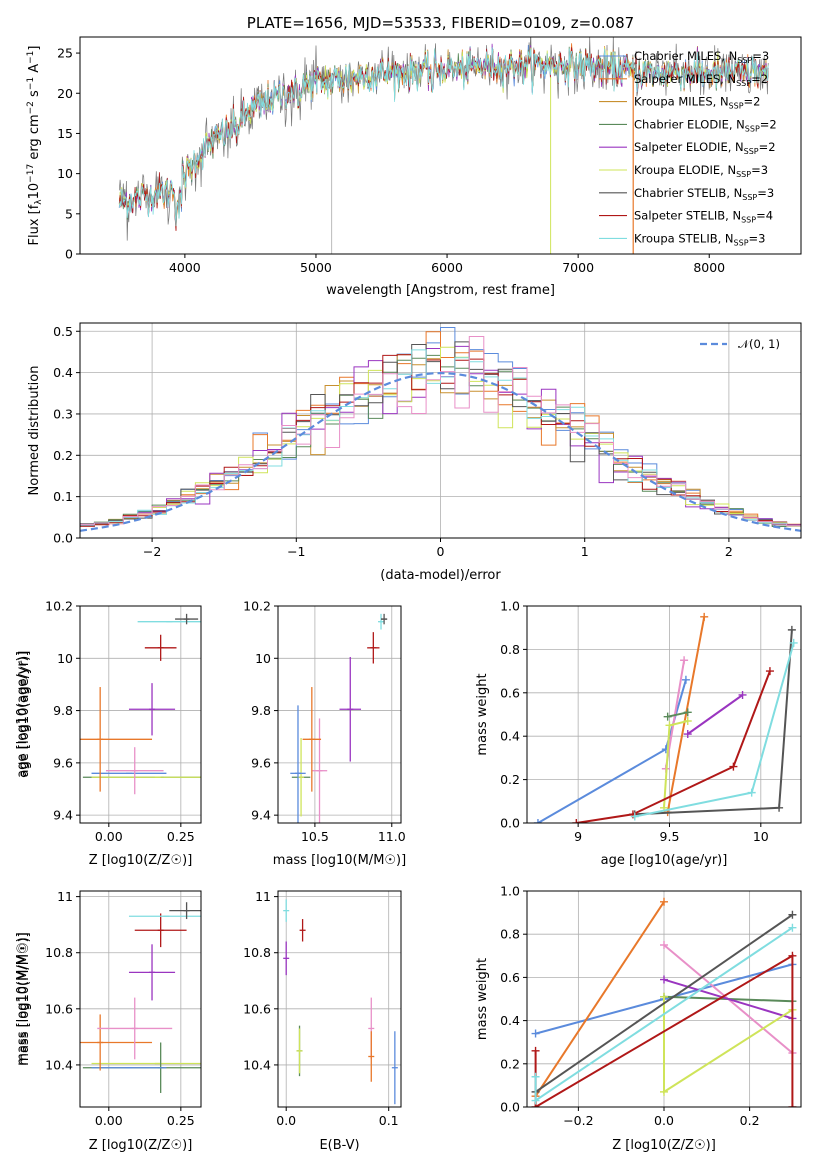 The image size is (819, 1170). Describe the element at coordinates (109, 836) in the screenshot. I see `x-tick-label: 0.00` at that location.